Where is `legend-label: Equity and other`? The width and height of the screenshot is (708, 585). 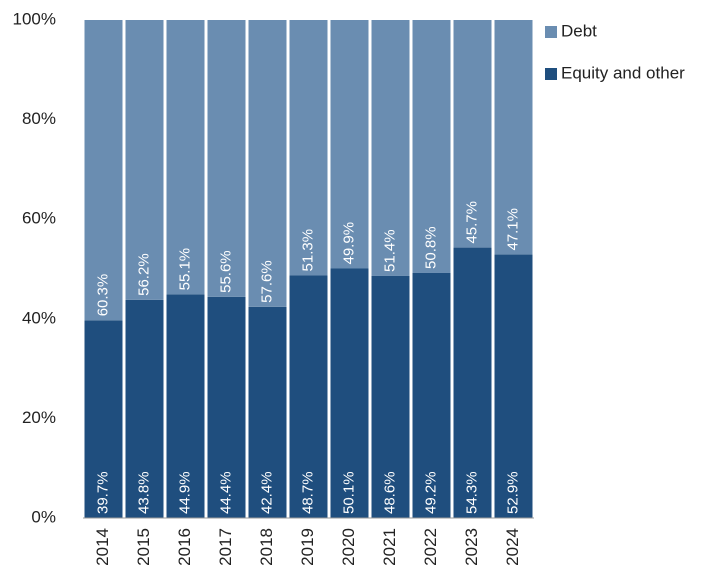
legend-label: Equity and other is located at coordinates (623, 72).